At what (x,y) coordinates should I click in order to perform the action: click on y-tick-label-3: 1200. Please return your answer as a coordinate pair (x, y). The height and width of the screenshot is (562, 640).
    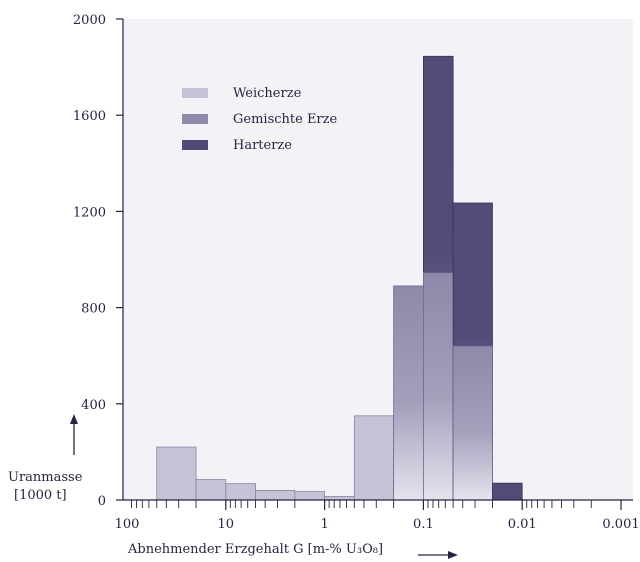
    Looking at the image, I should click on (89, 212).